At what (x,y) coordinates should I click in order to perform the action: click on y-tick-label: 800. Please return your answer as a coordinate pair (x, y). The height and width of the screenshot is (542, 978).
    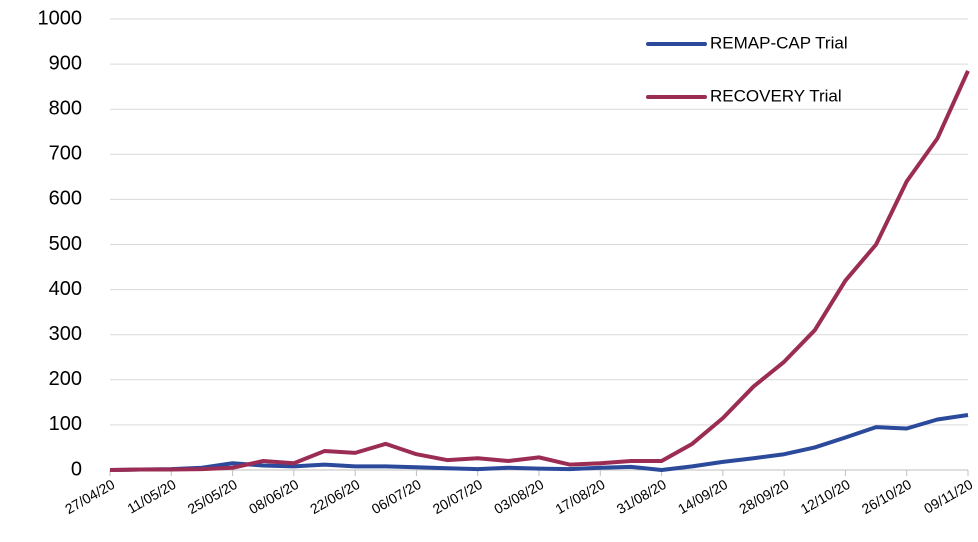
    Looking at the image, I should click on (65, 108).